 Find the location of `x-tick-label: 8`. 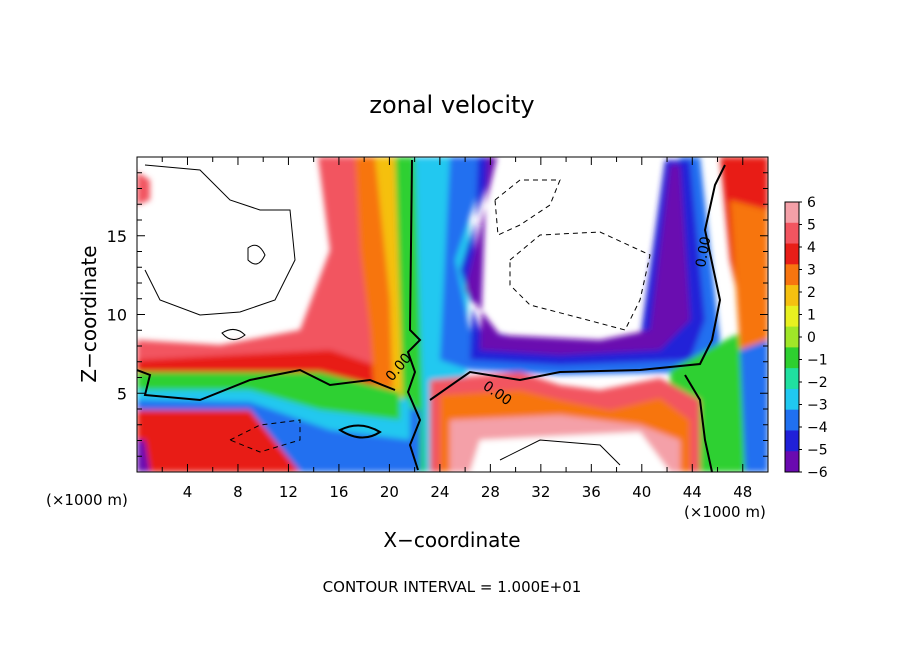

x-tick-label: 8 is located at coordinates (238, 492).